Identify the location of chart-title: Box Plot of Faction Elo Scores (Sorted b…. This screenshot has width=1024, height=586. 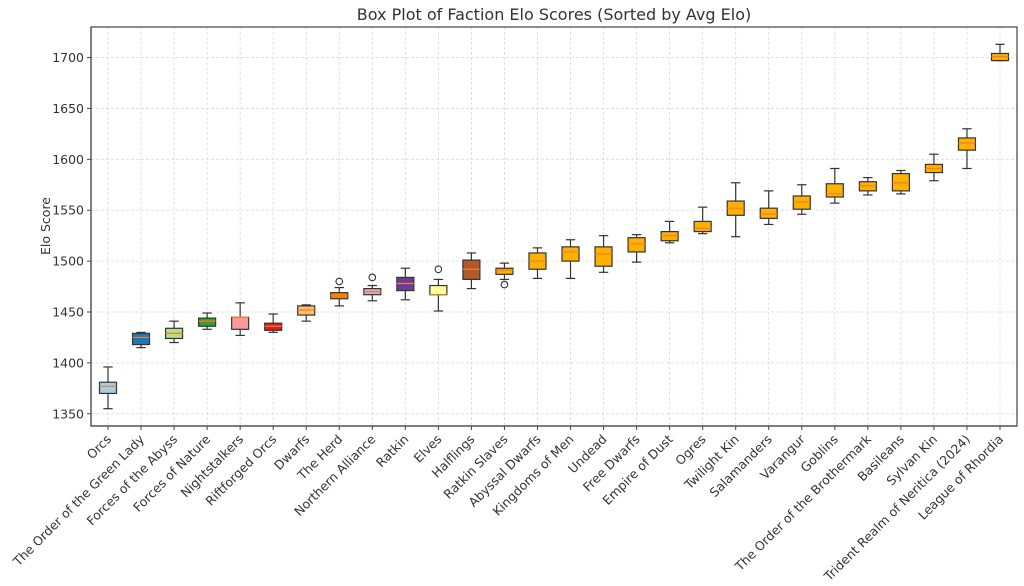
(554, 14).